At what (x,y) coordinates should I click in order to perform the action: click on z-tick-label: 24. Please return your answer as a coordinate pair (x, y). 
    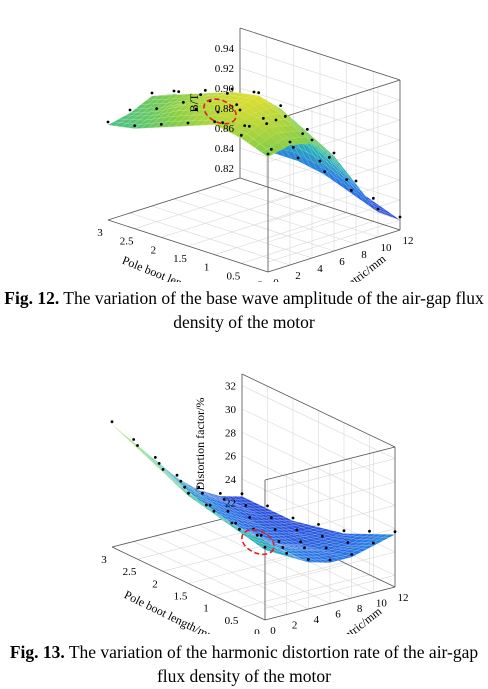
    Looking at the image, I should click on (231, 480).